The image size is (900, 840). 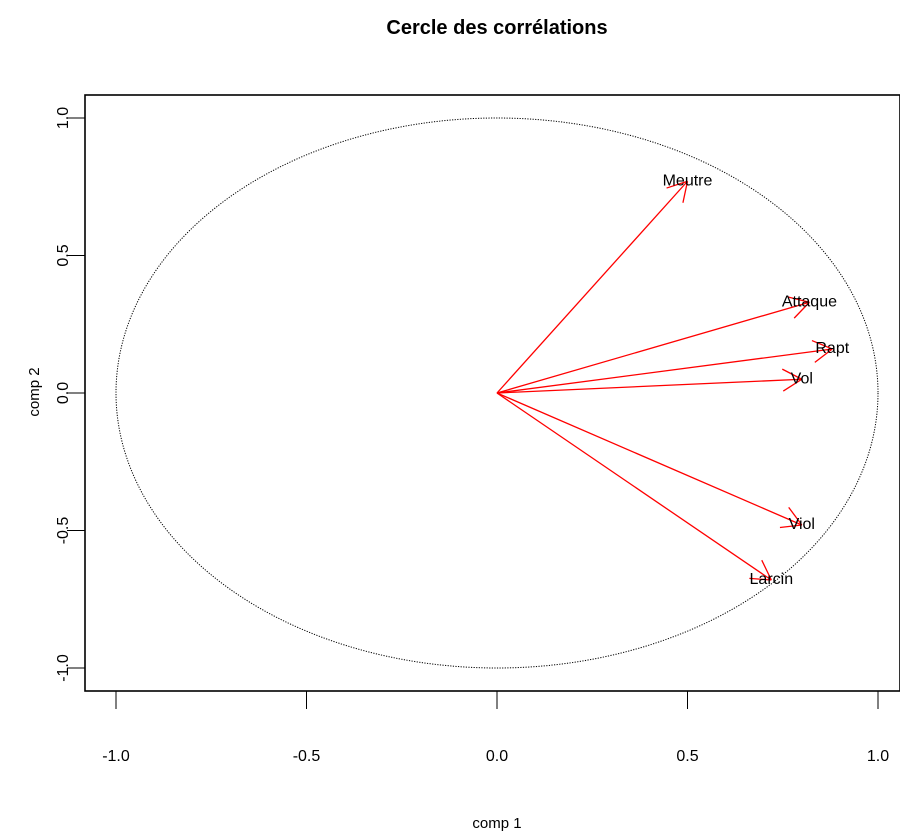 What do you see at coordinates (307, 756) in the screenshot?
I see `x-tick-label: -0.5` at bounding box center [307, 756].